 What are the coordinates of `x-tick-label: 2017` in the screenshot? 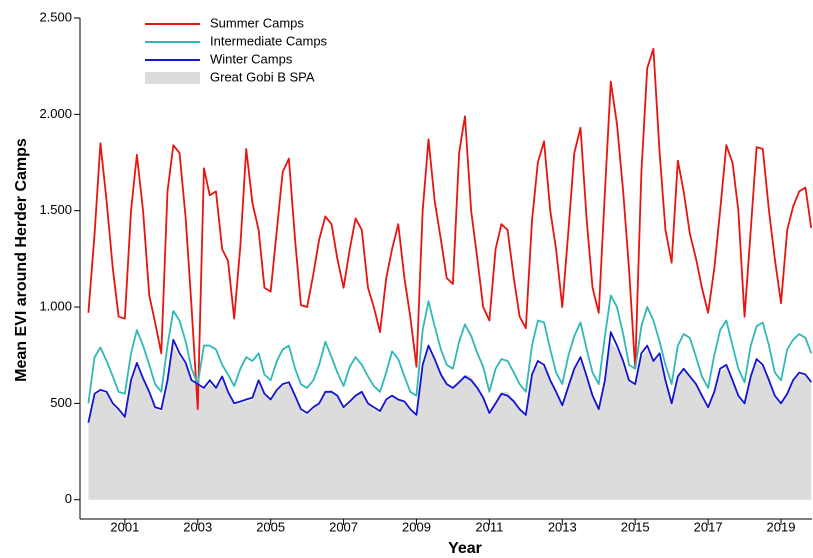 It's located at (708, 526).